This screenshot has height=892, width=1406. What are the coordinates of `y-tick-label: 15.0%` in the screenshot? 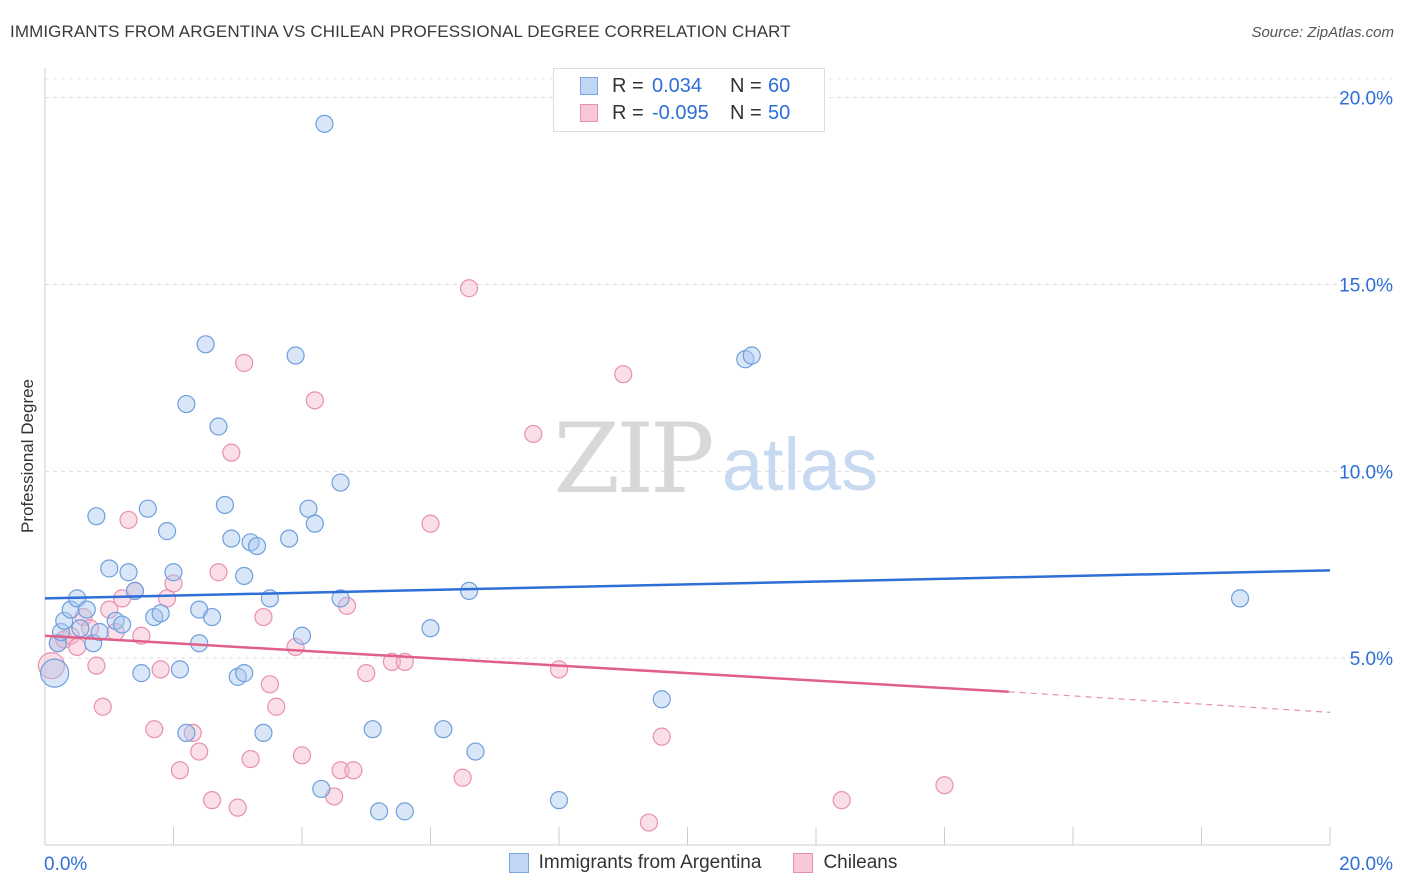 It's located at (1366, 286).